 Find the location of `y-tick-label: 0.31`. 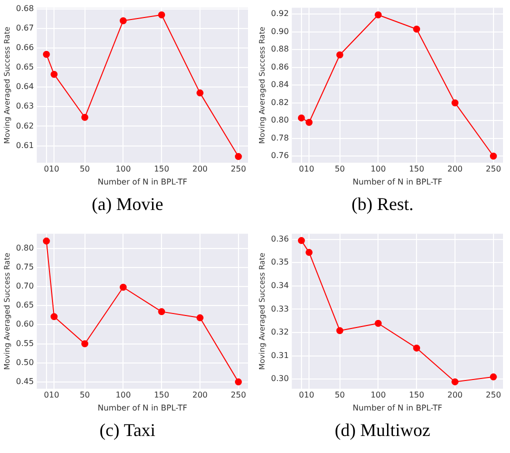

y-tick-label: 0.31 is located at coordinates (279, 355).